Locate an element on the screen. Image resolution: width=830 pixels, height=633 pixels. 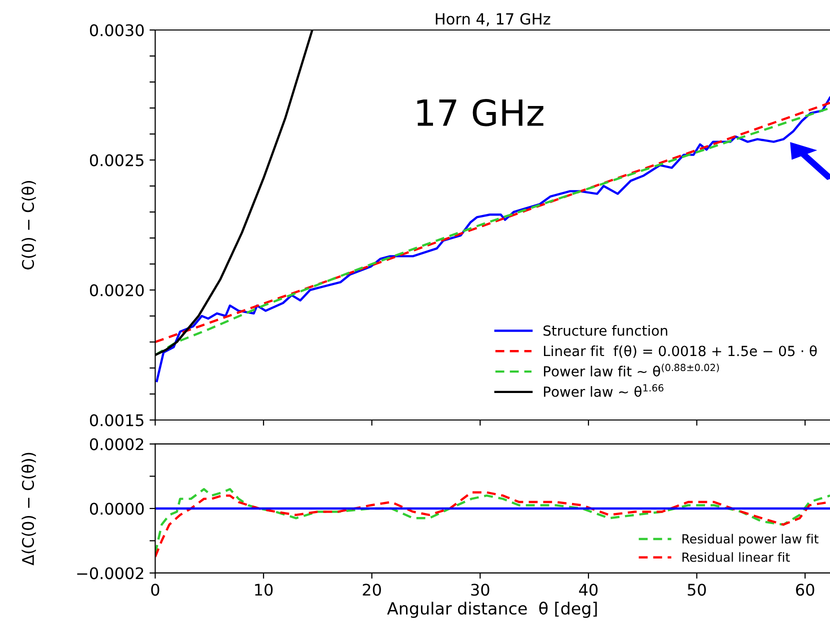
x-tick-label: 30 is located at coordinates (480, 590).